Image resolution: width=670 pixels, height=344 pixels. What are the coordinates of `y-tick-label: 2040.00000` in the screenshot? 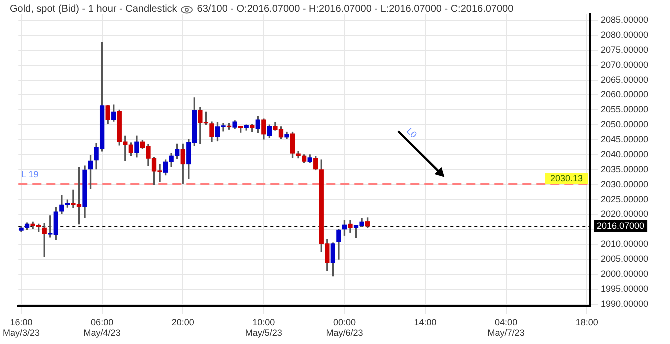 It's located at (625, 154).